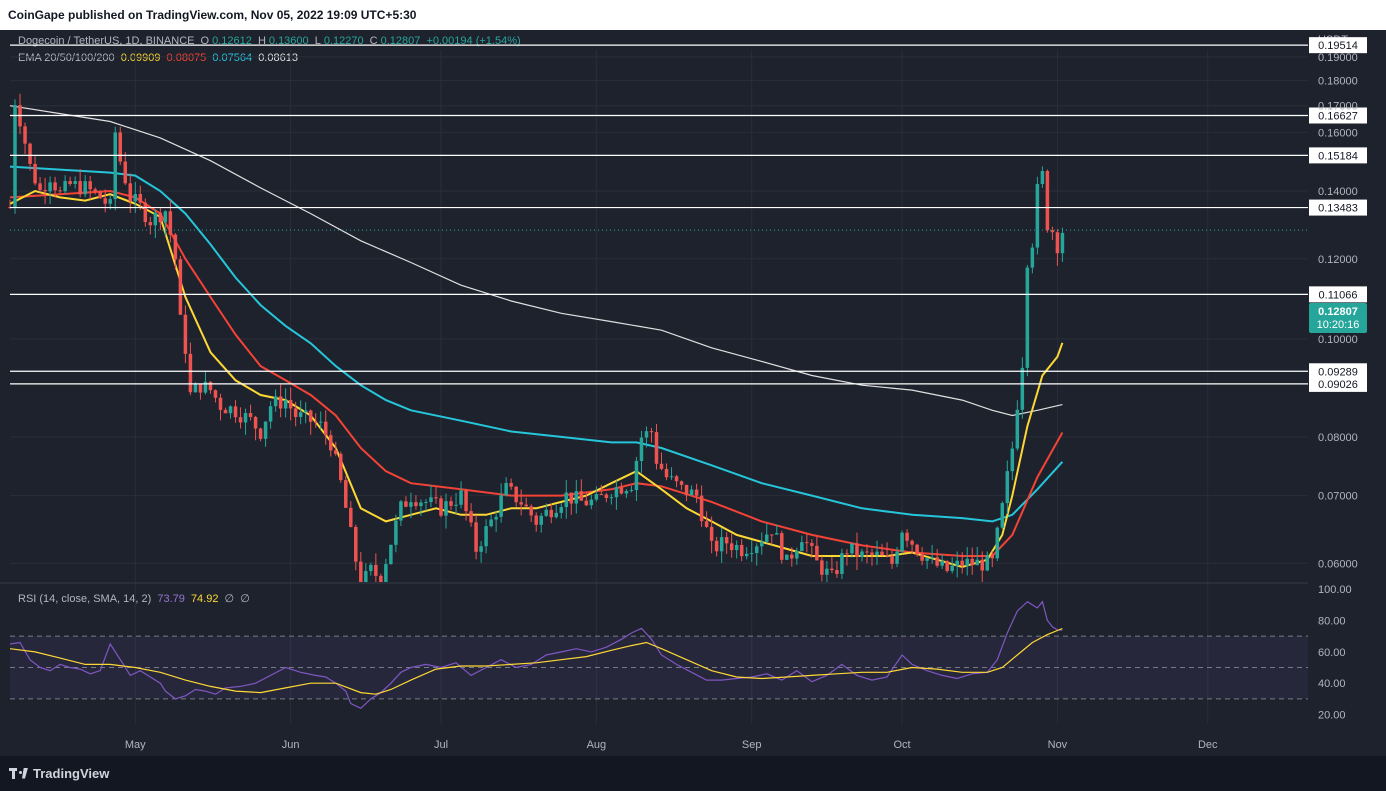 This screenshot has width=1386, height=791. What do you see at coordinates (1338, 564) in the screenshot?
I see `price-tick-label: 0.06000` at bounding box center [1338, 564].